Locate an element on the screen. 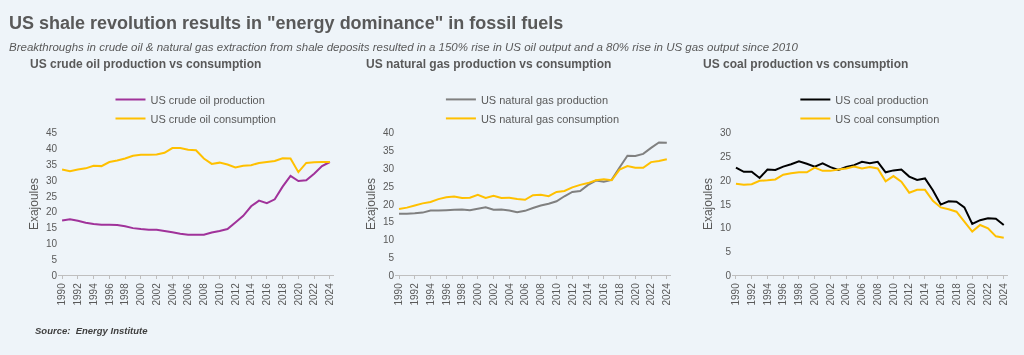  source-note: Source: Energy Institute is located at coordinates (92, 330).